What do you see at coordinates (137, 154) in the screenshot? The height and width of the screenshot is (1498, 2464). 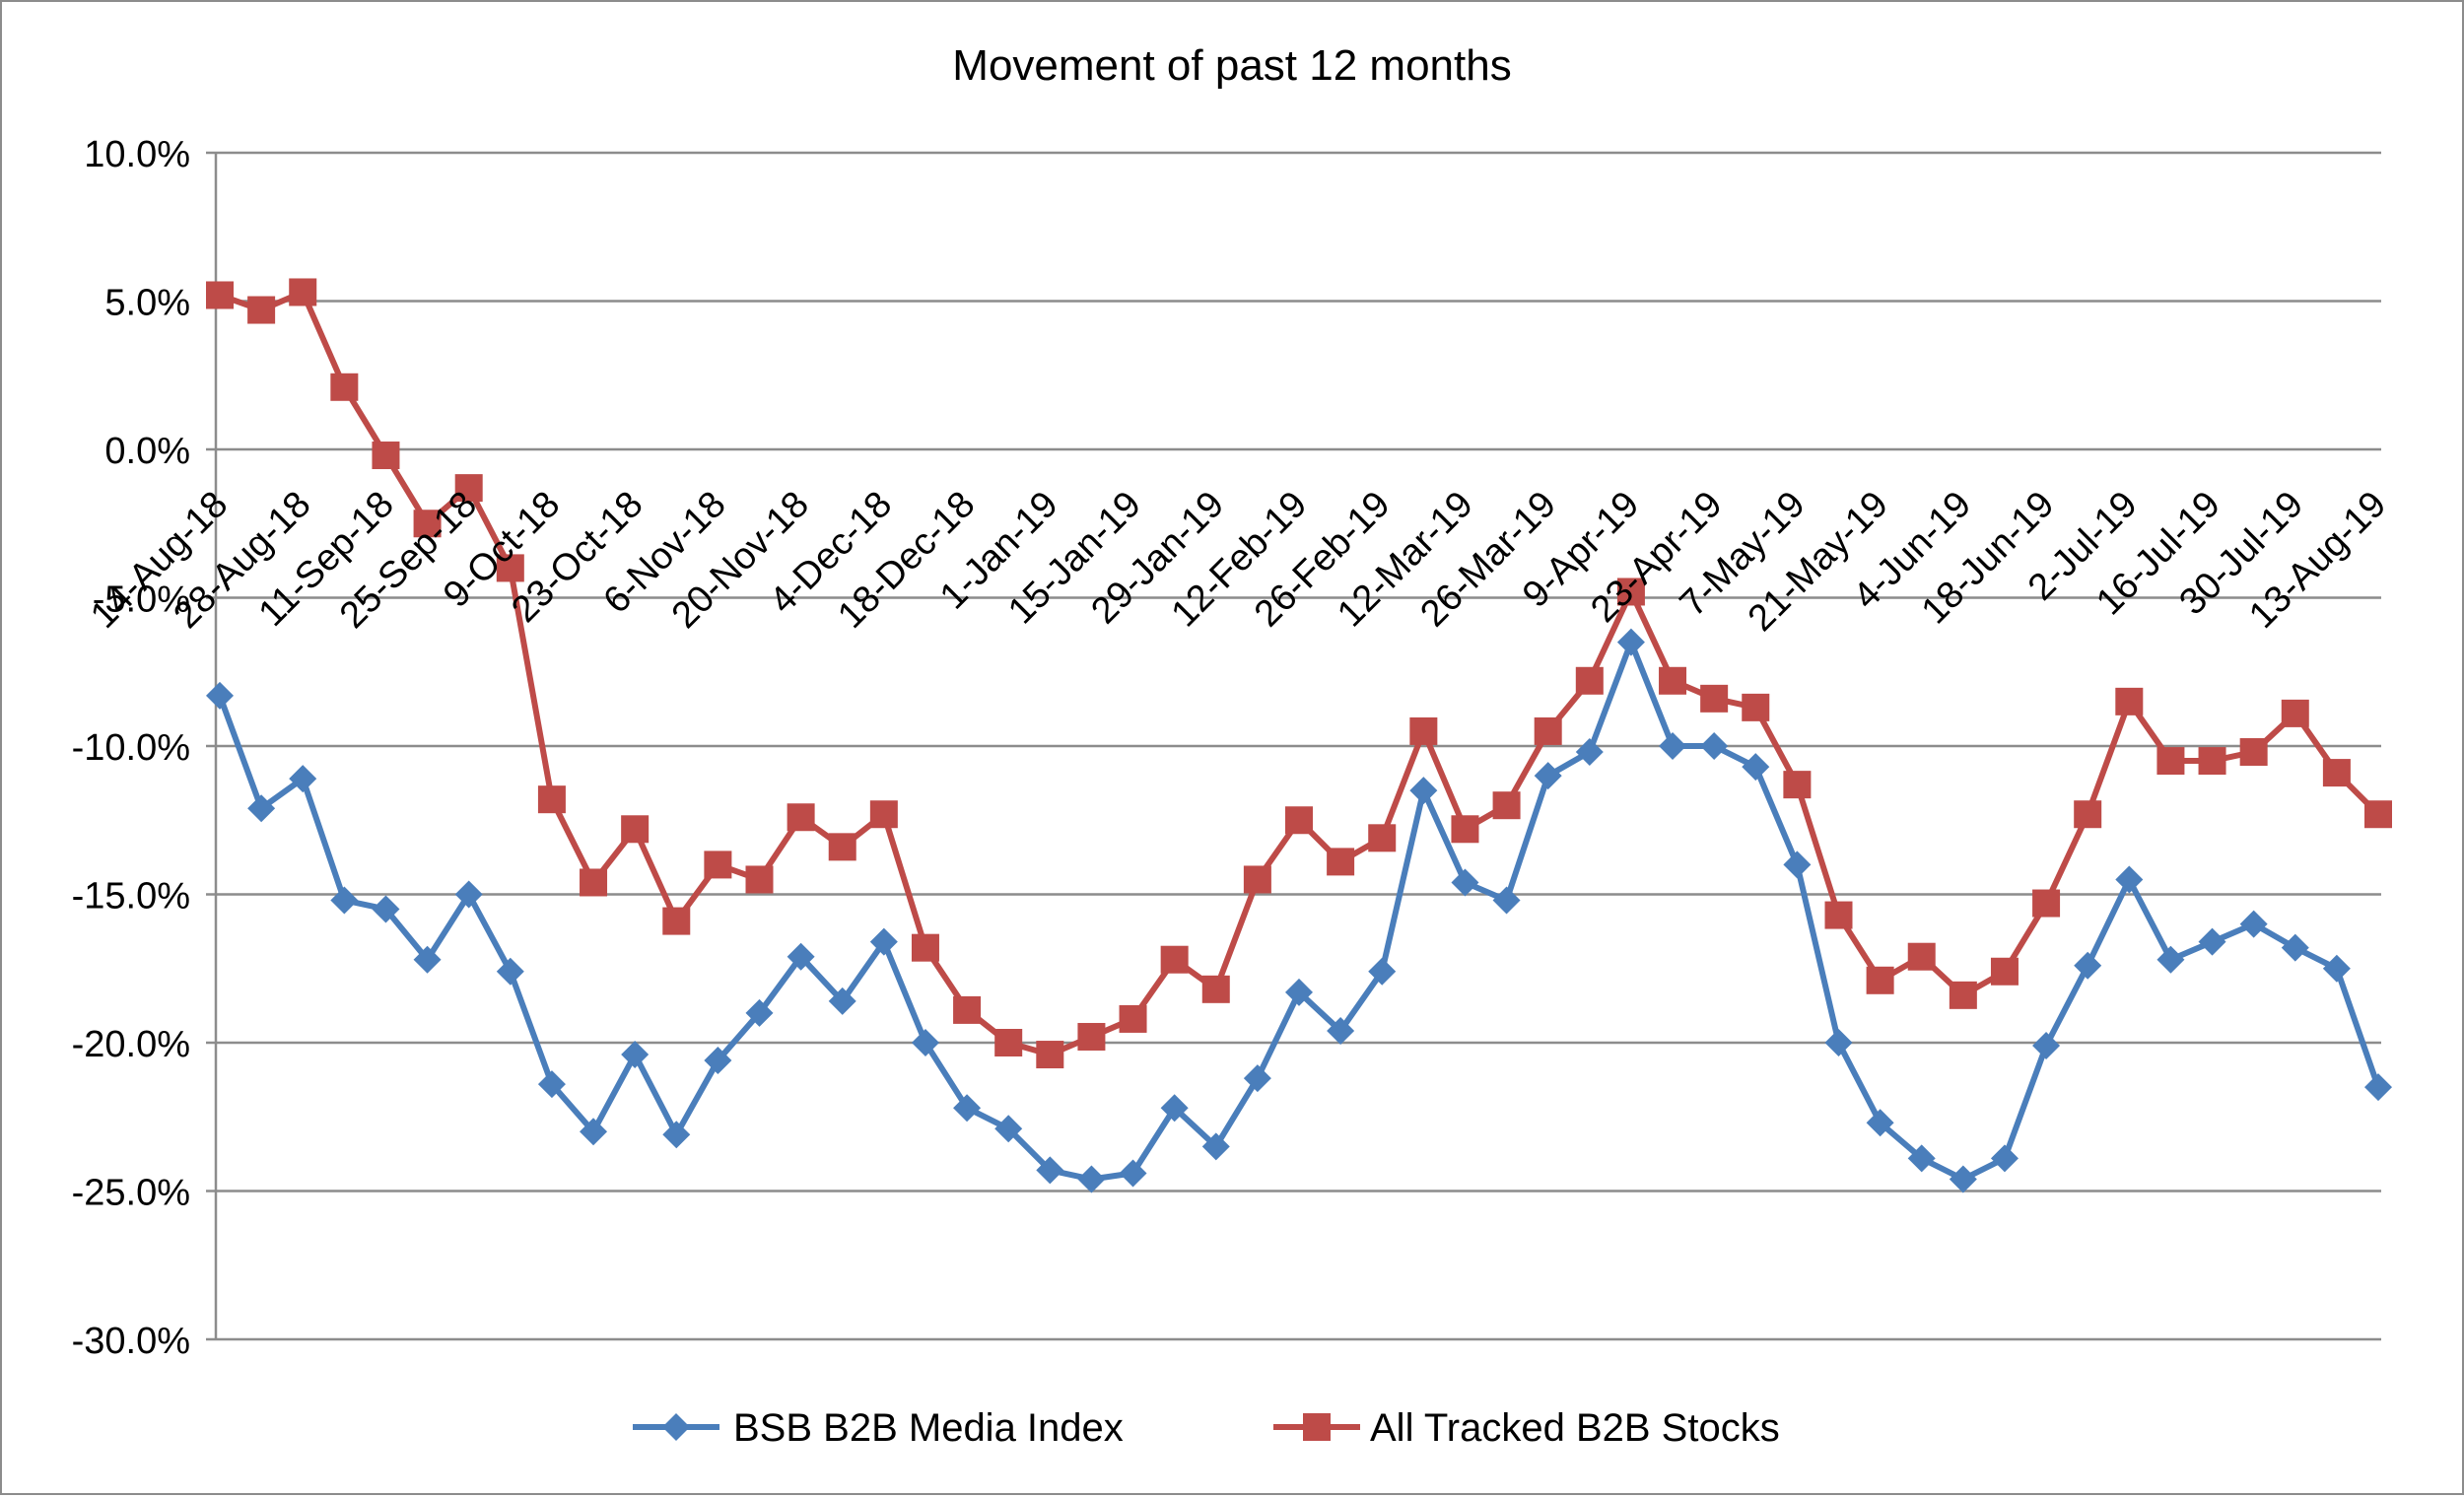 I see `y-tick-label: 10.0%` at bounding box center [137, 154].